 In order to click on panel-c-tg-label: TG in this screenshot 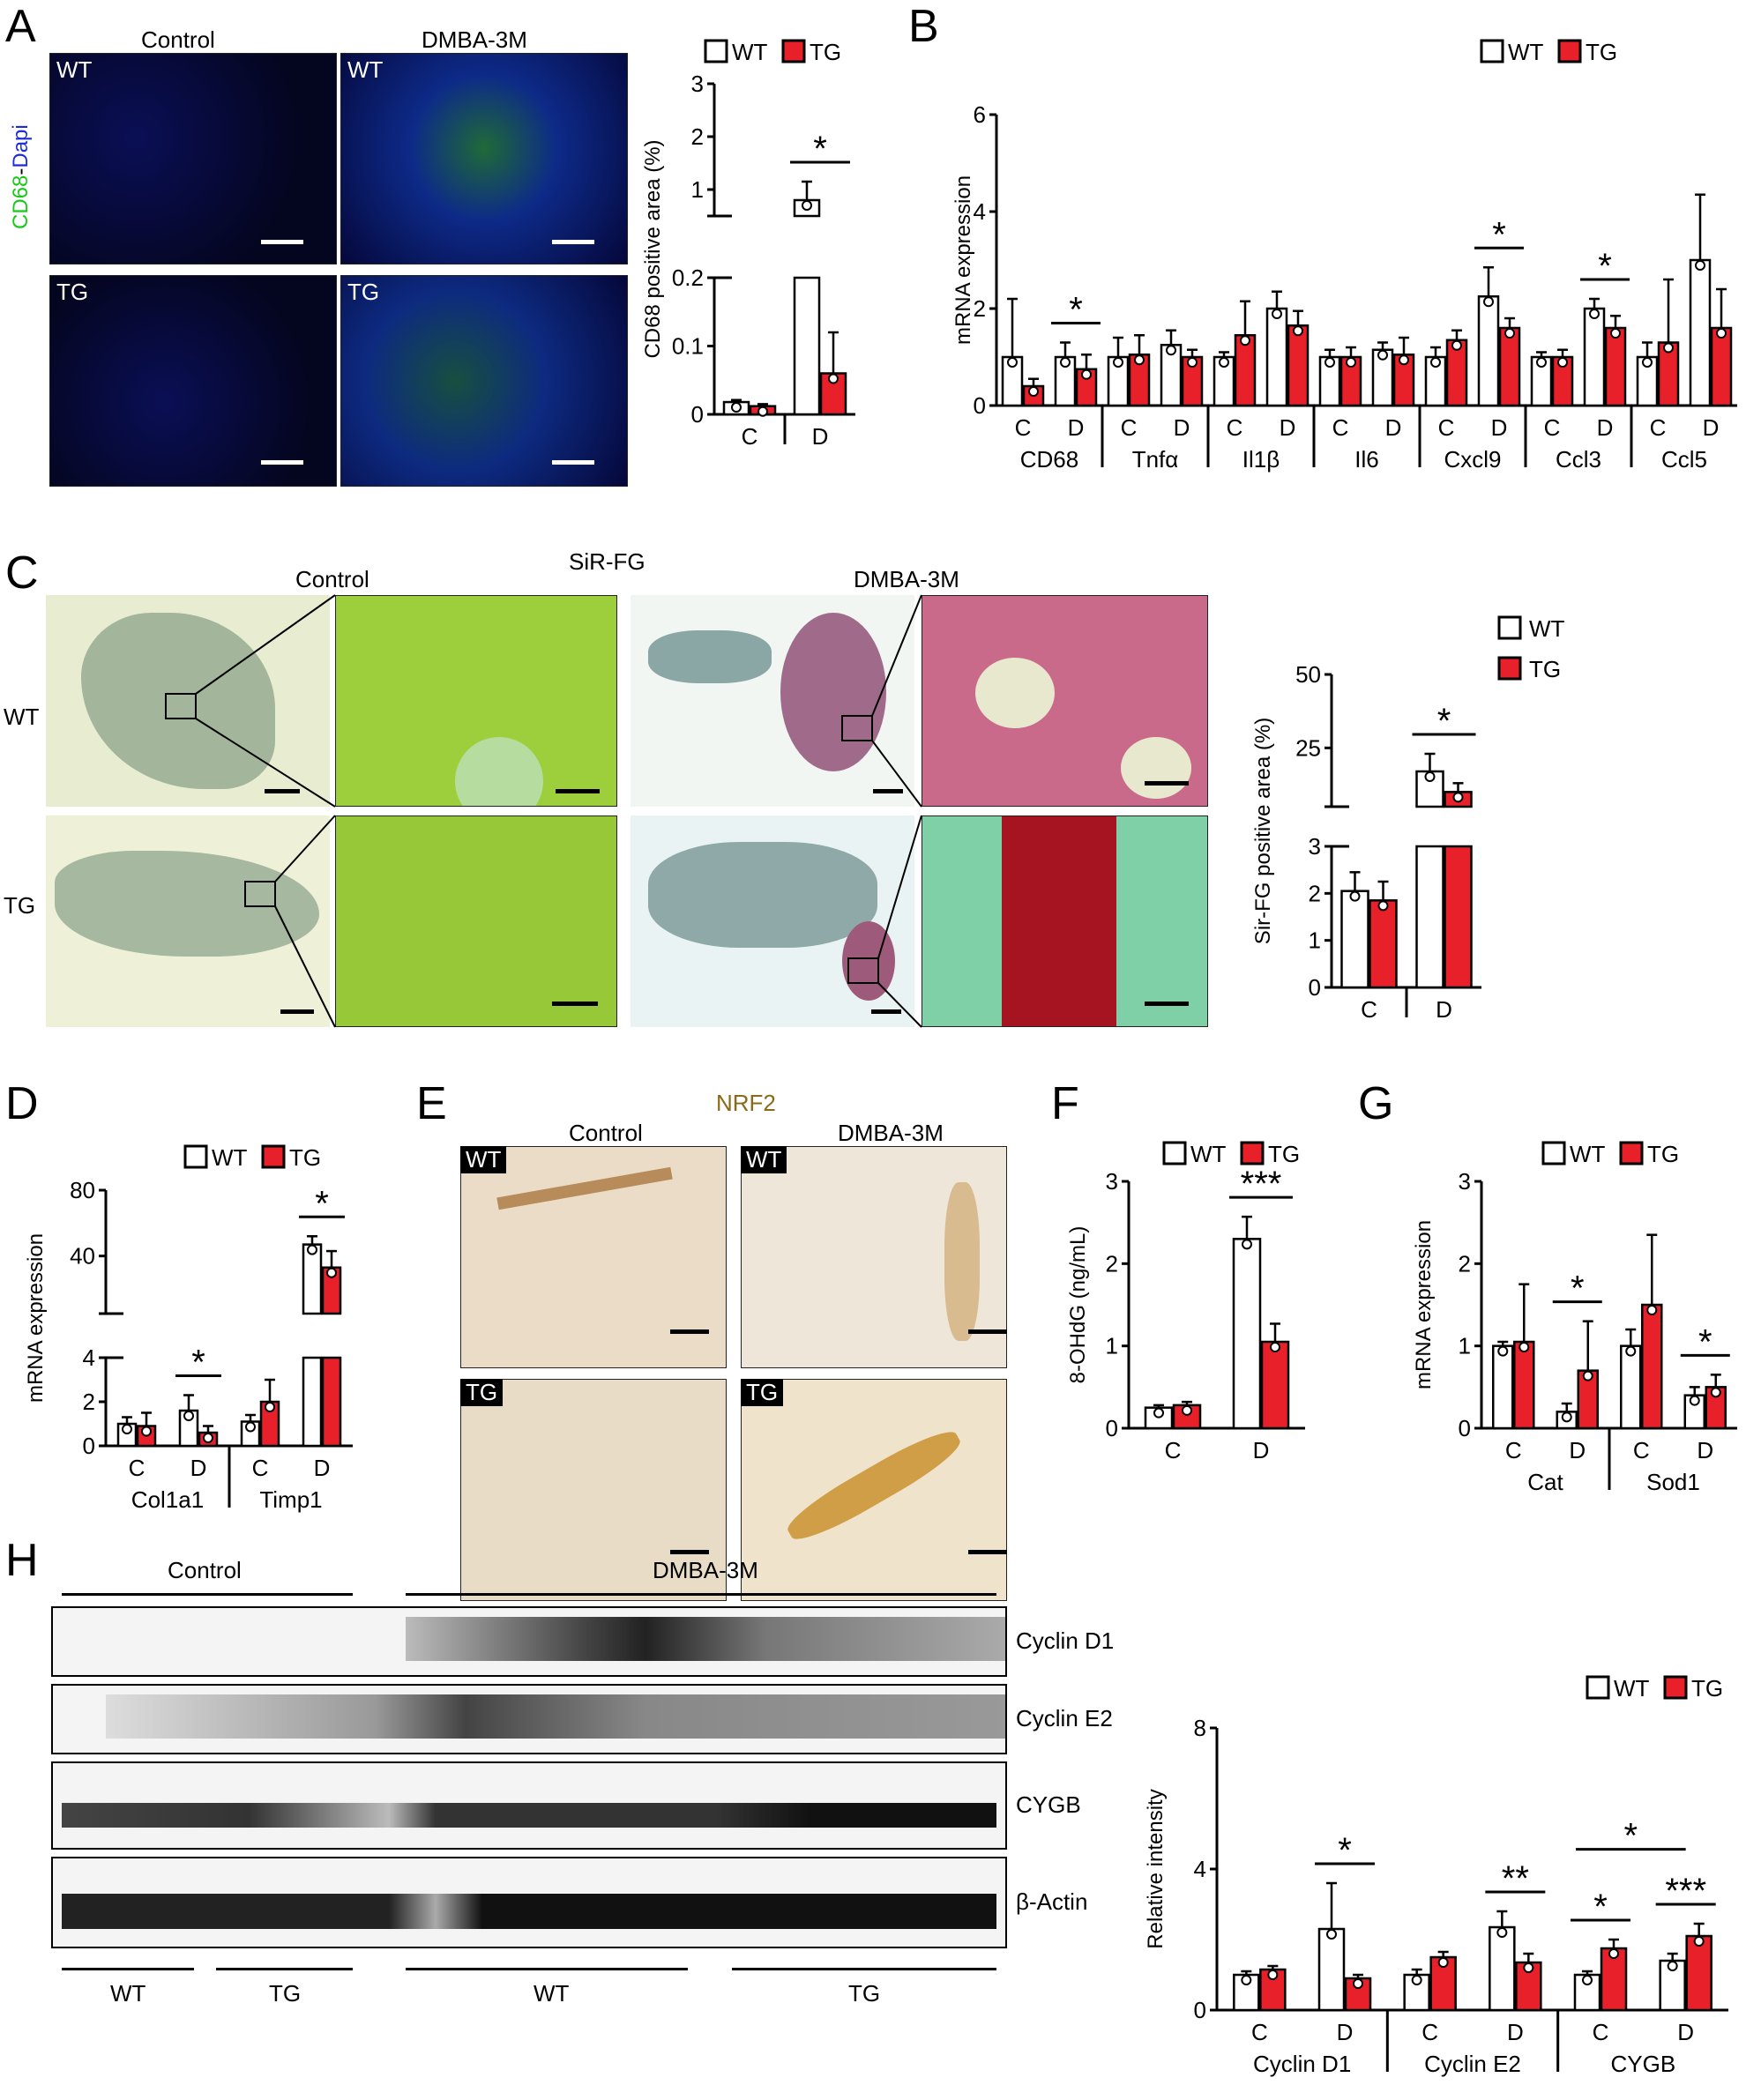, I will do `click(20, 905)`.